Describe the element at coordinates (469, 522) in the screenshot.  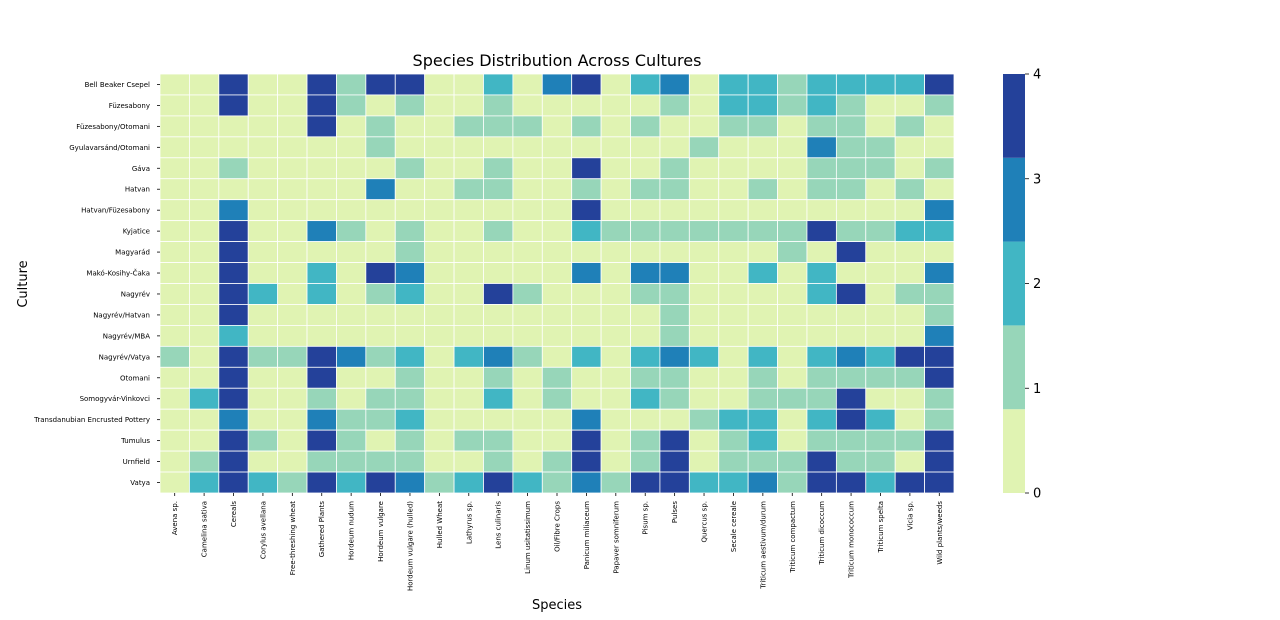
I see `x-tick-label: Lathyrus sp.` at that location.